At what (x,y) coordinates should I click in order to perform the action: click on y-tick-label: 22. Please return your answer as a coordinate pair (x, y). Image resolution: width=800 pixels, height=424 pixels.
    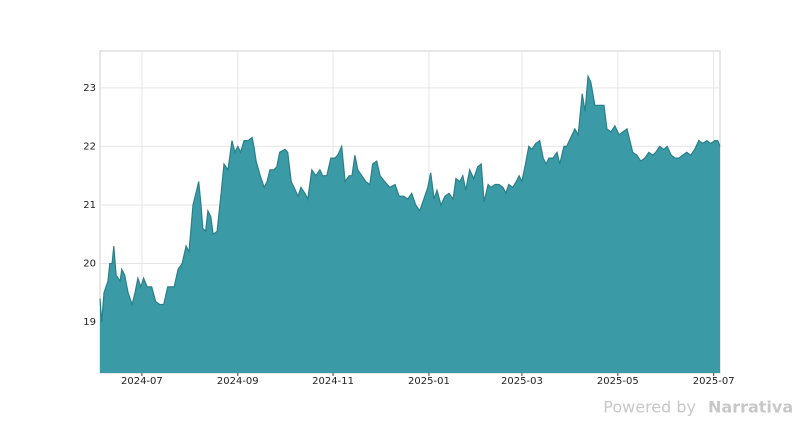
    Looking at the image, I should click on (89, 146).